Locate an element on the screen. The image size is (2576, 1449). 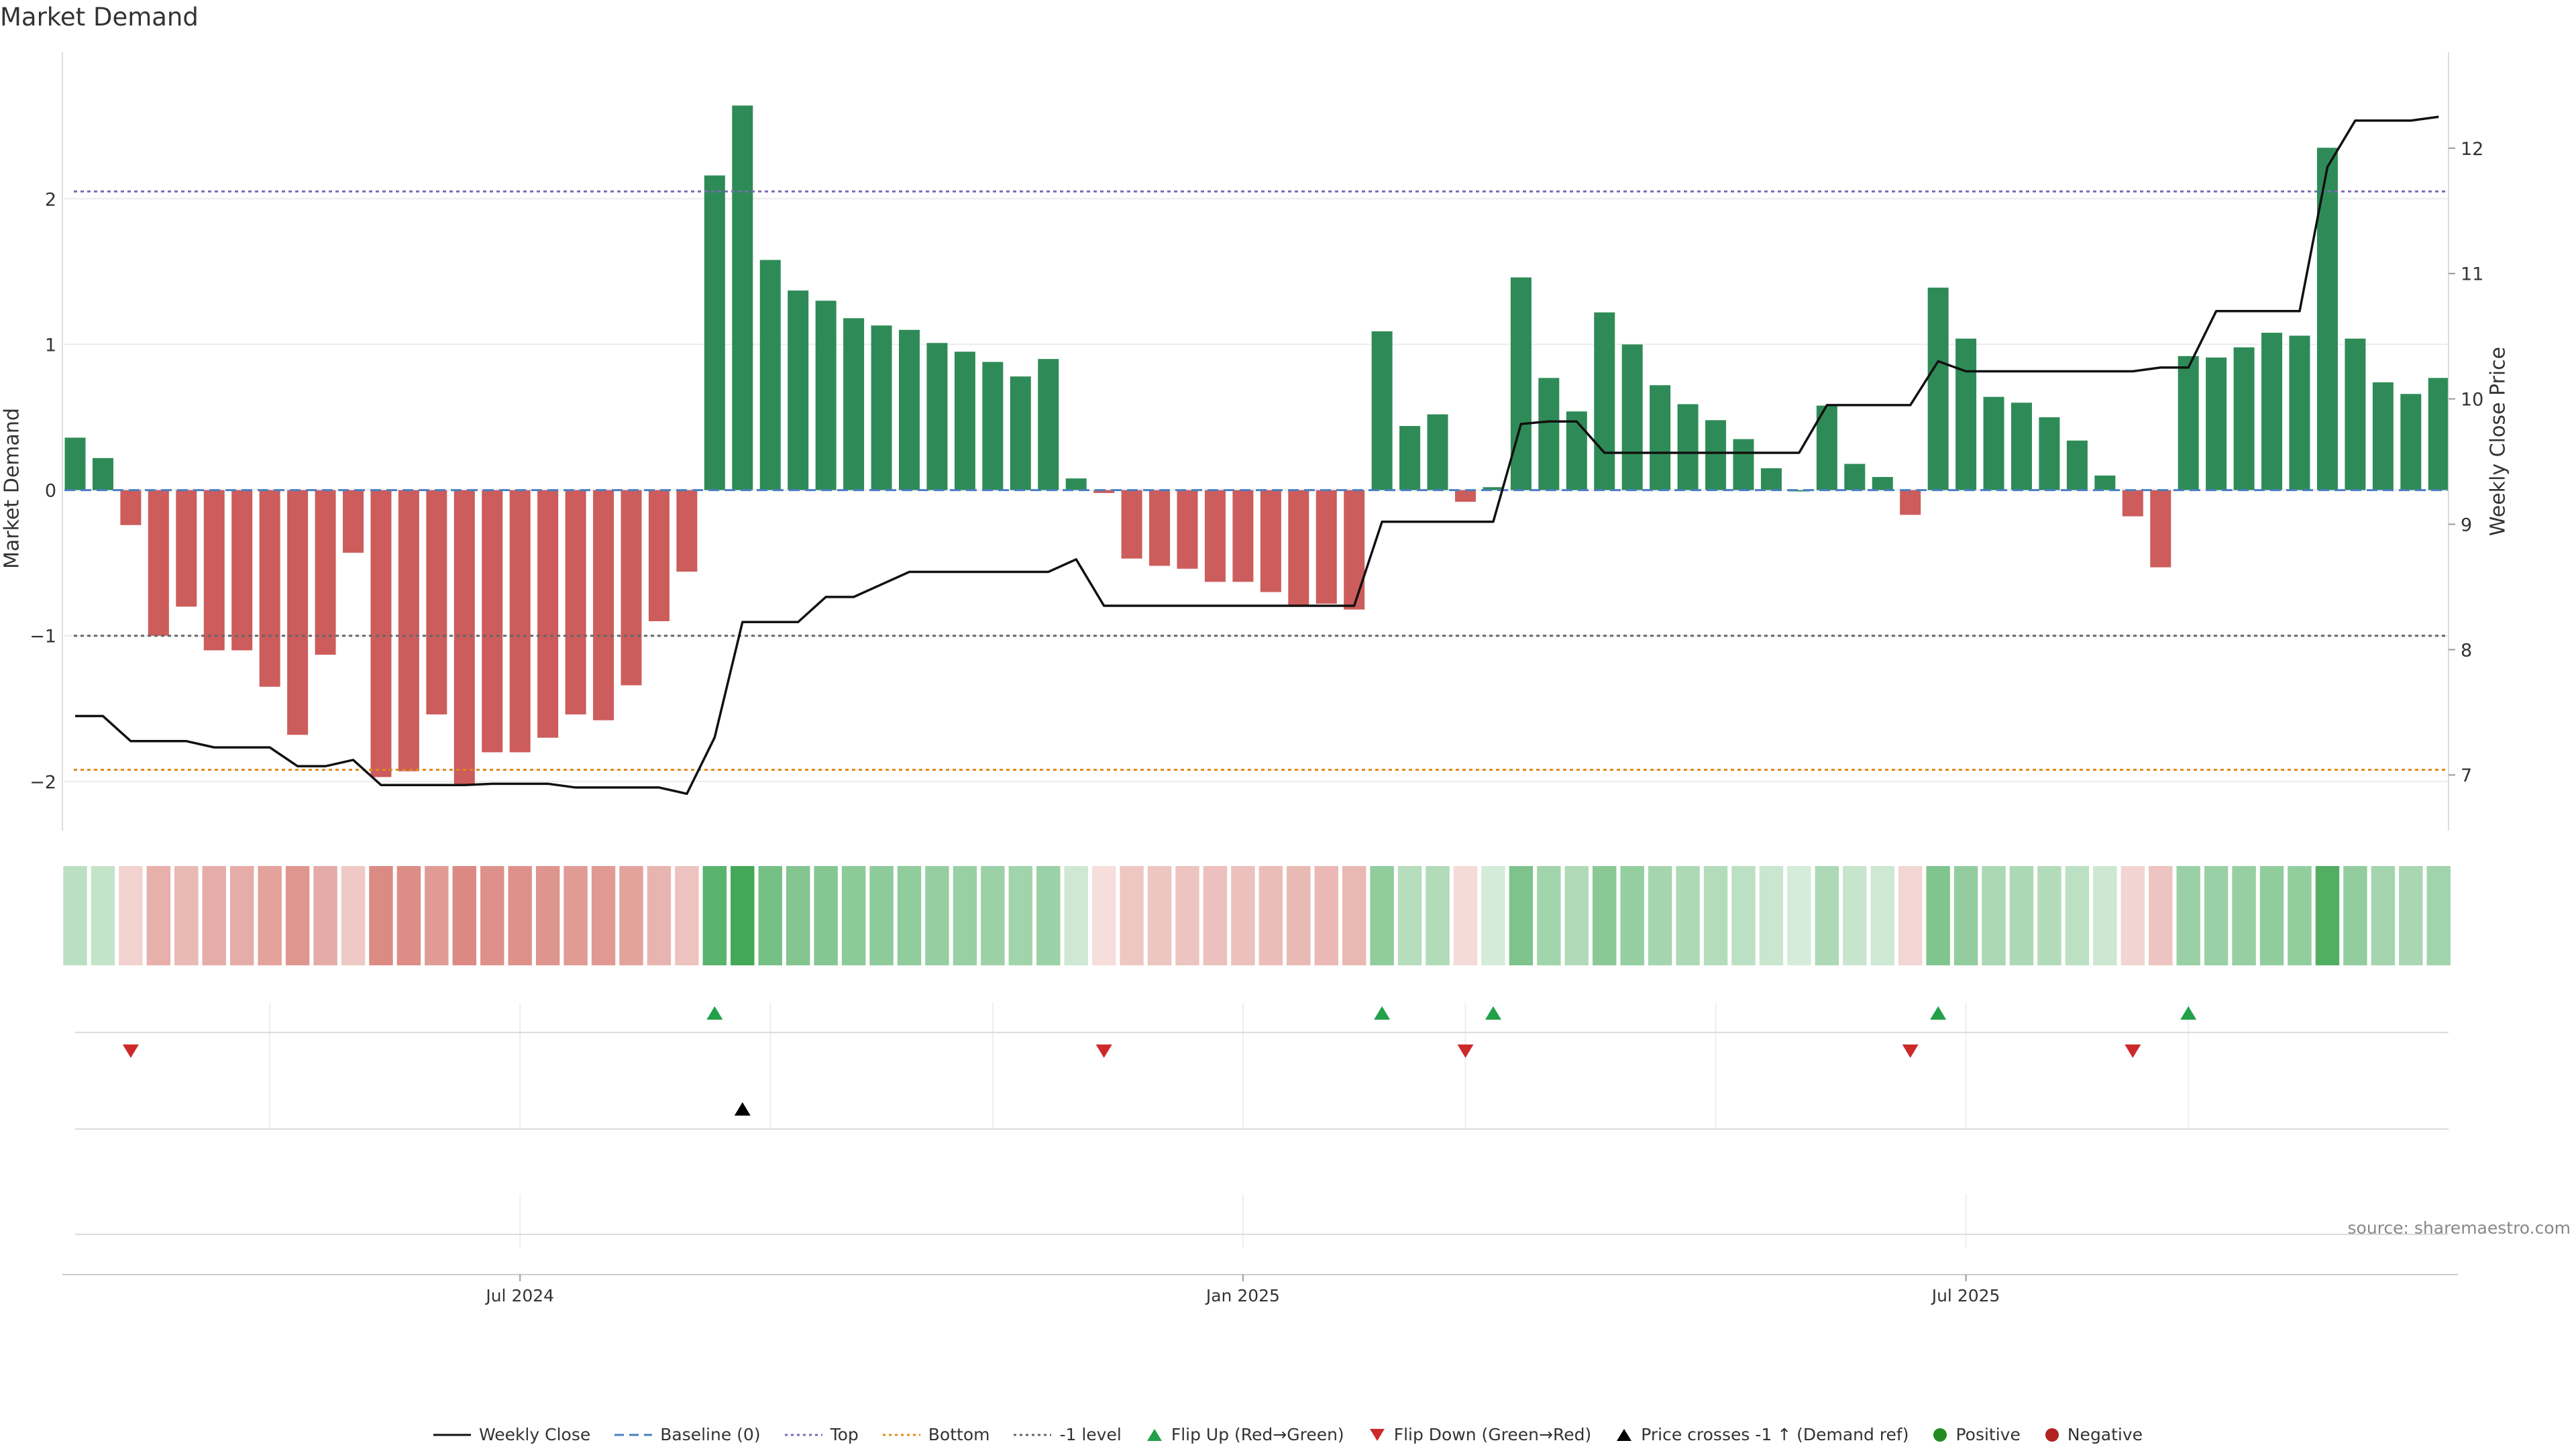
source-credit: source: sharemaestro.com is located at coordinates (2459, 1228).